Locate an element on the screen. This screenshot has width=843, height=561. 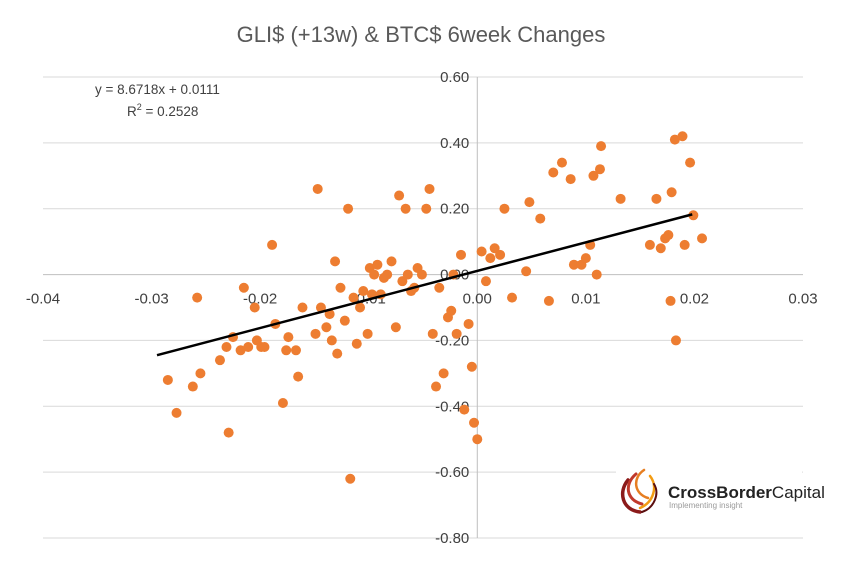
logo-name-bold: CrossBorder is located at coordinates (720, 492).